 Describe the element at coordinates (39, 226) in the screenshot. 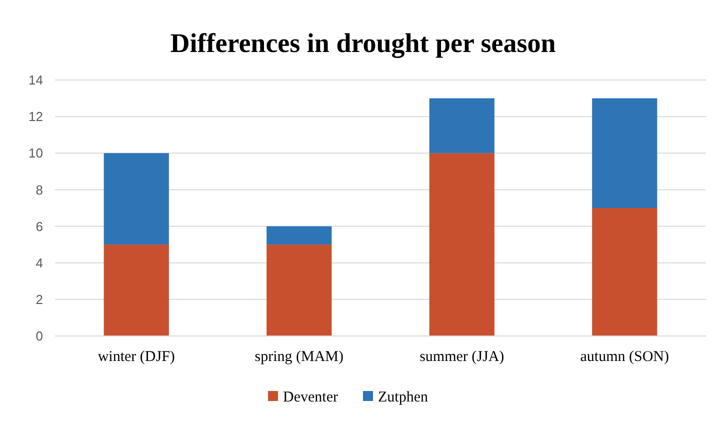

I see `y-tick-label: 6` at that location.